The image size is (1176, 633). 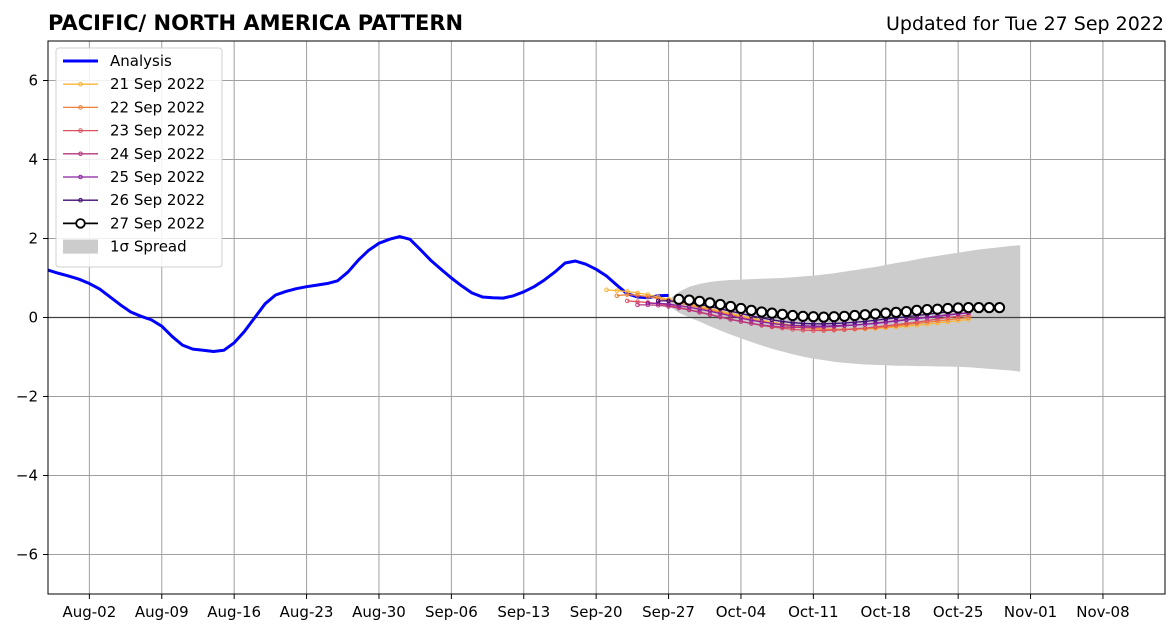 What do you see at coordinates (358, 294) in the screenshot?
I see `analysis-line` at bounding box center [358, 294].